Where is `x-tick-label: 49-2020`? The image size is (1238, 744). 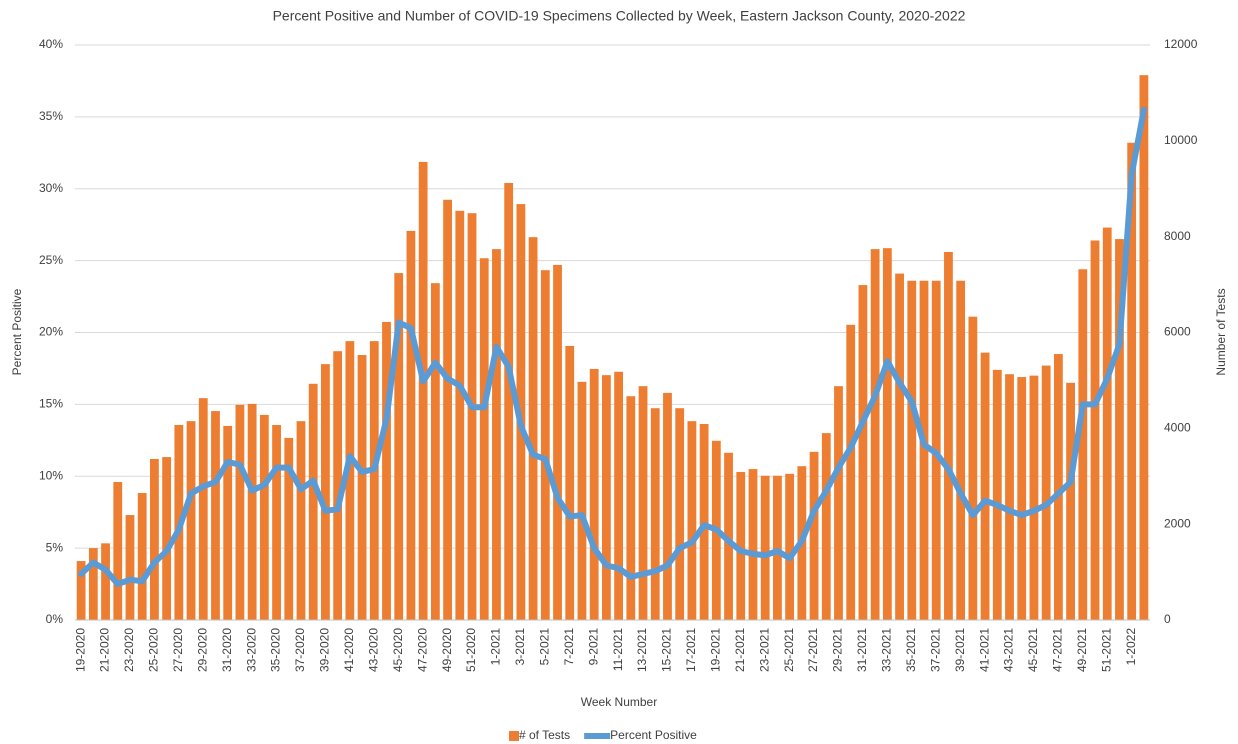
x-tick-label: 49-2020 is located at coordinates (447, 650).